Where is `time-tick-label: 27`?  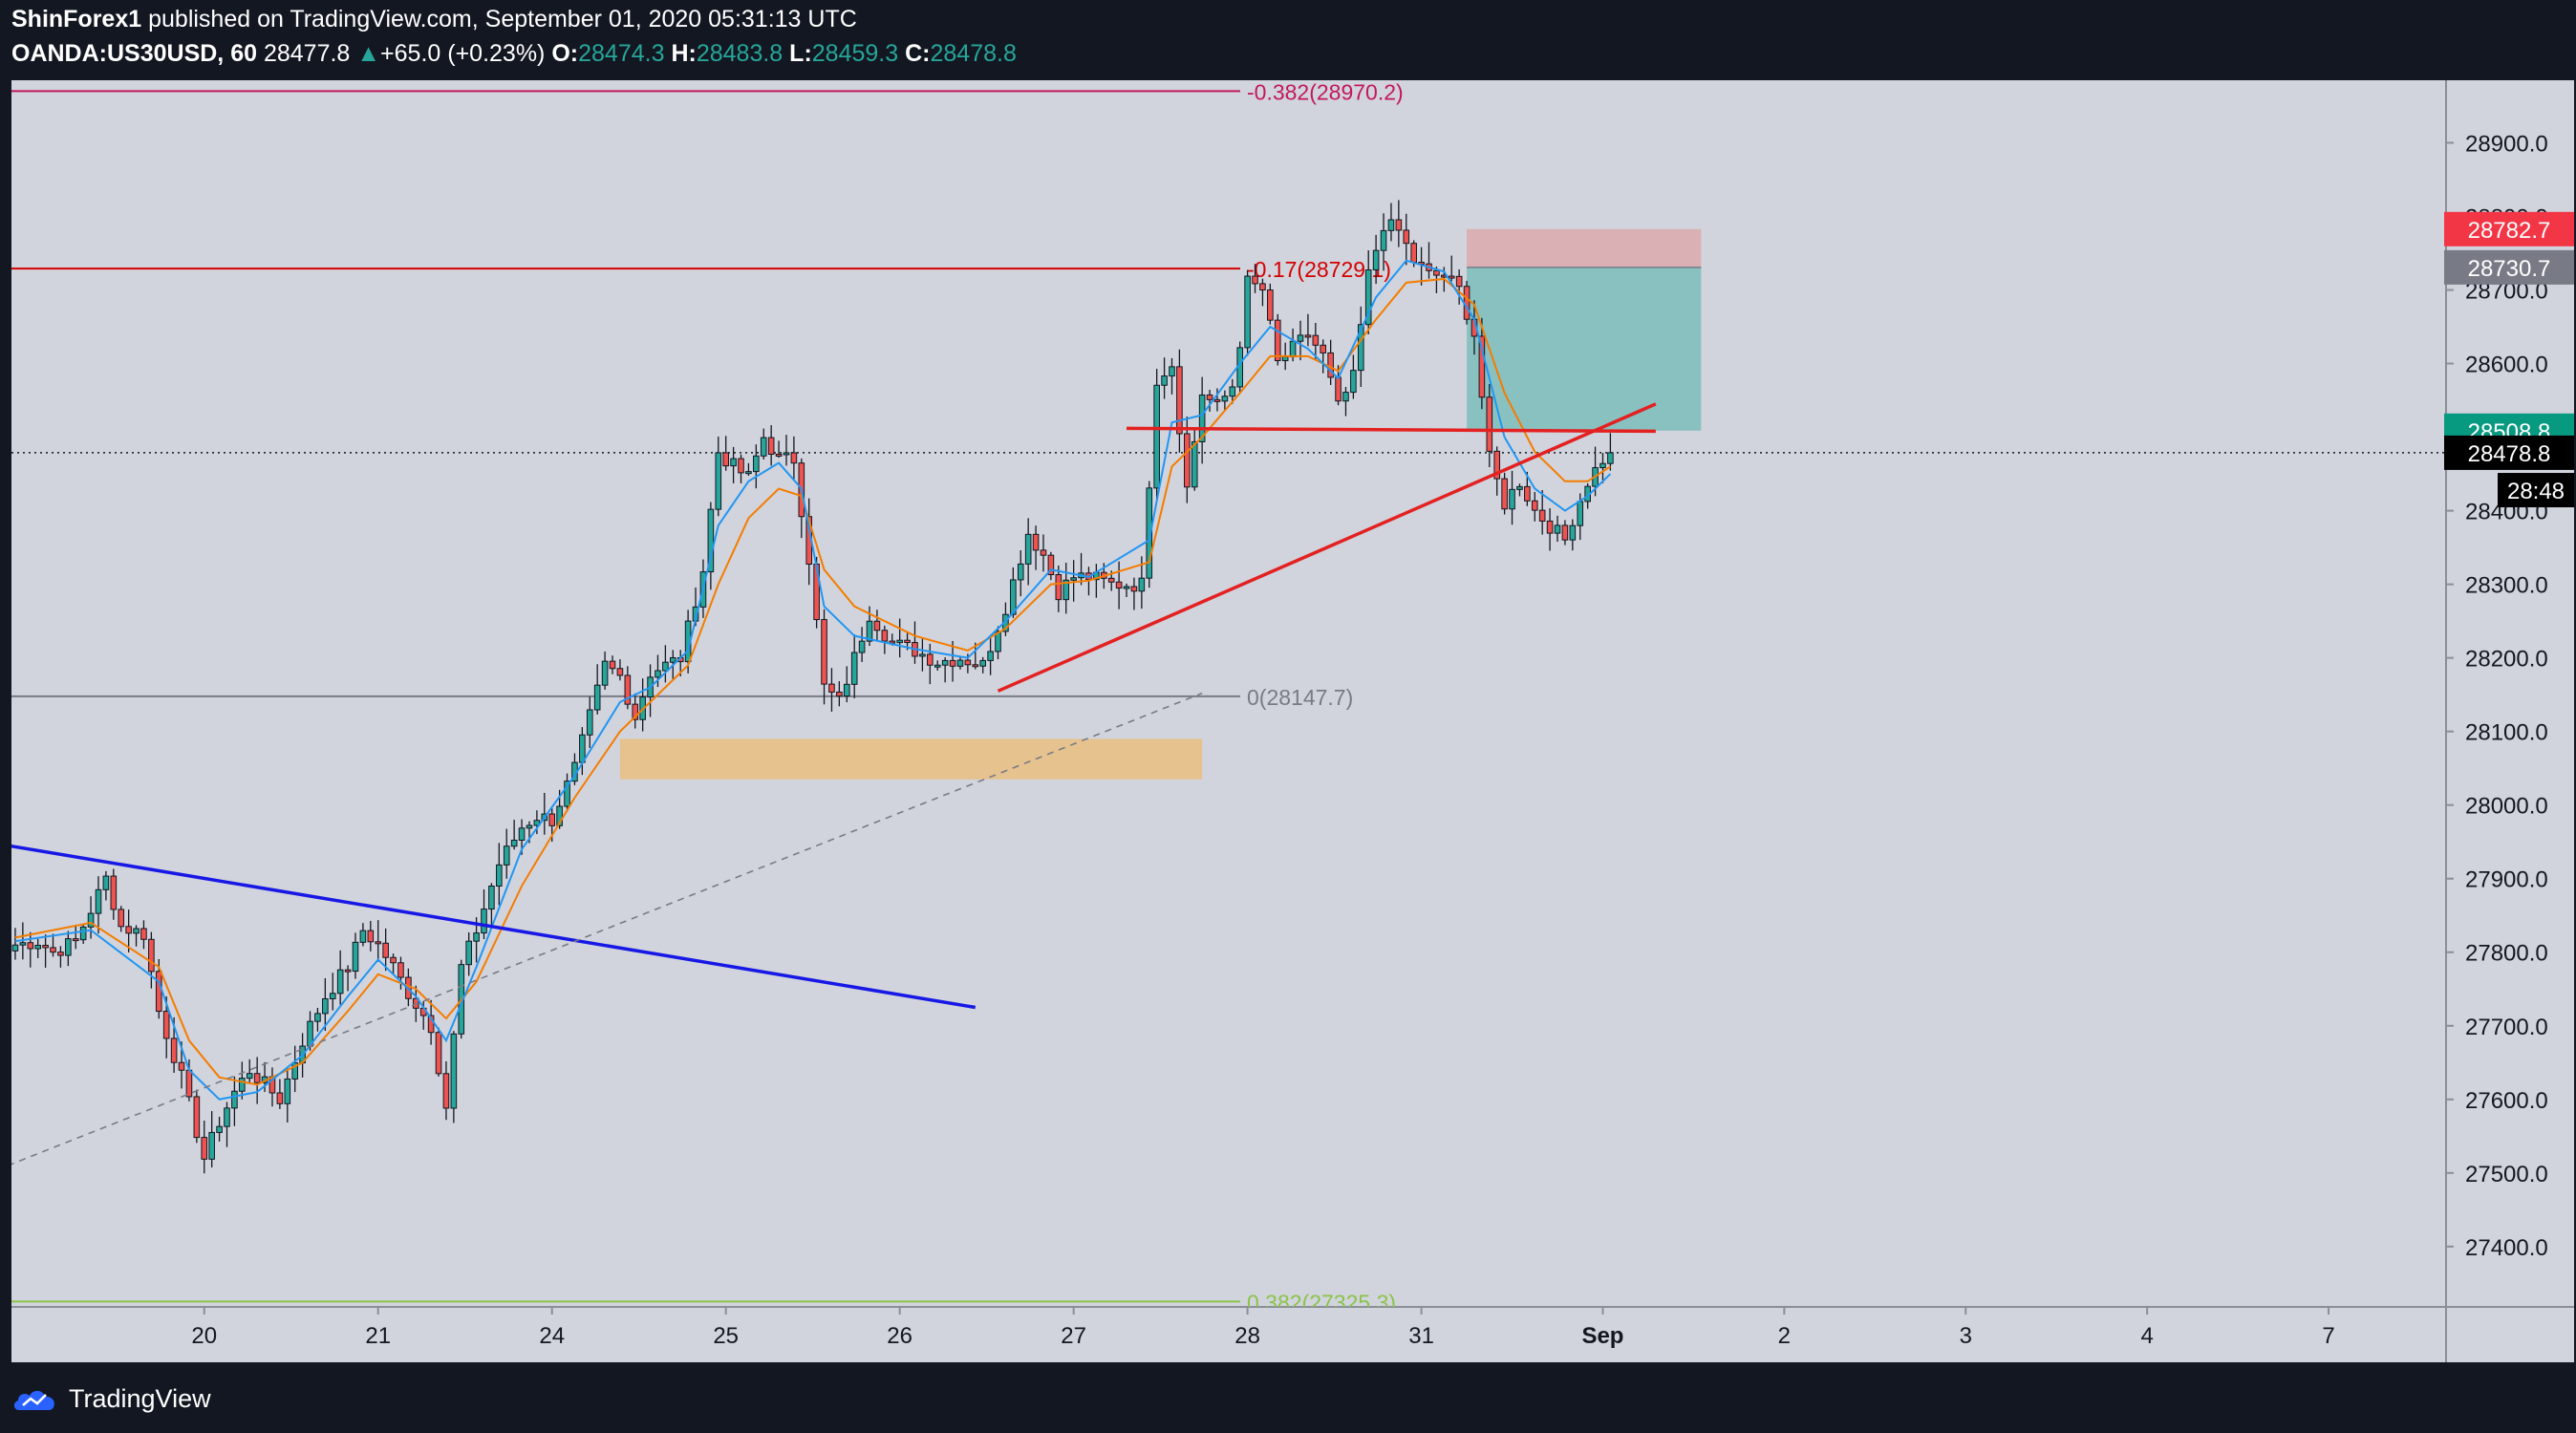
time-tick-label: 27 is located at coordinates (1073, 1336).